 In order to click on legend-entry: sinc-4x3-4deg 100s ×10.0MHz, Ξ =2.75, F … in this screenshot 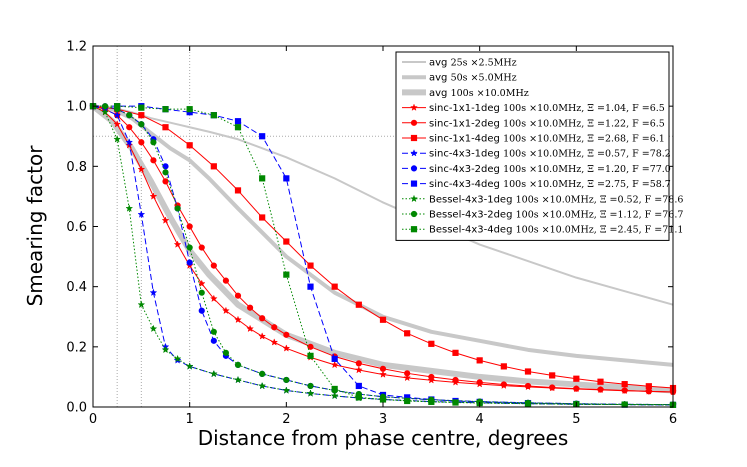, I will do `click(536, 184)`.